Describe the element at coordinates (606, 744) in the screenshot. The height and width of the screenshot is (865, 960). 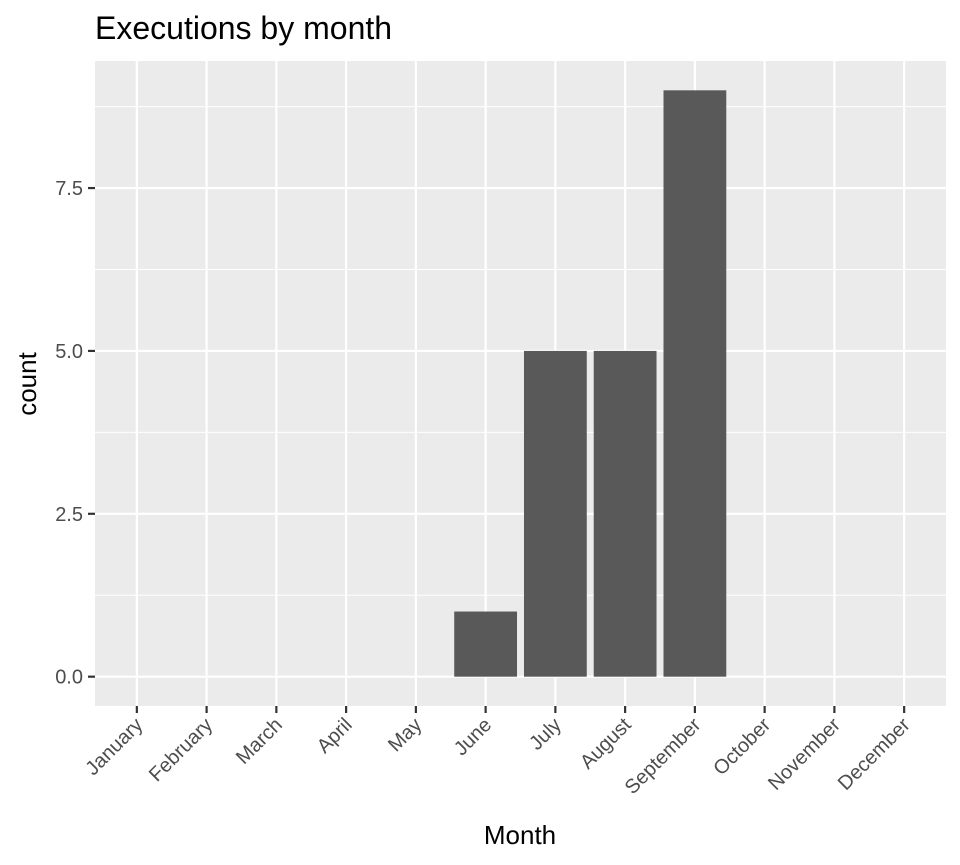
I see `x-tick-label: August` at that location.